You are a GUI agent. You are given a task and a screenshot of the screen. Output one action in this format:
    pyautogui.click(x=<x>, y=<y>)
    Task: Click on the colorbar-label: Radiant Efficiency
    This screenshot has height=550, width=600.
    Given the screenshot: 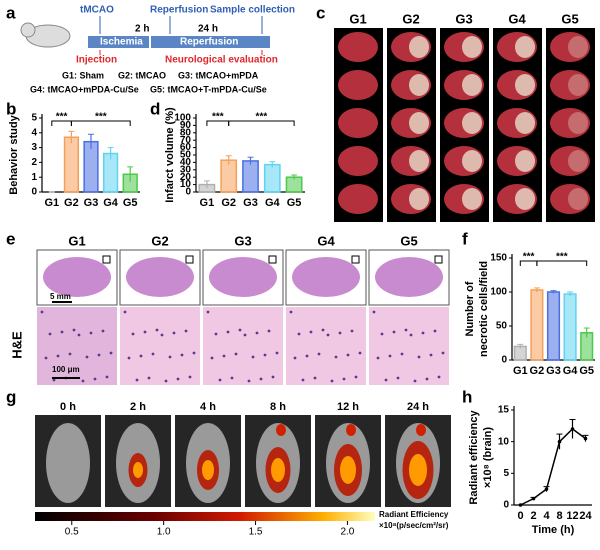 What is the action you would take?
    pyautogui.click(x=414, y=514)
    